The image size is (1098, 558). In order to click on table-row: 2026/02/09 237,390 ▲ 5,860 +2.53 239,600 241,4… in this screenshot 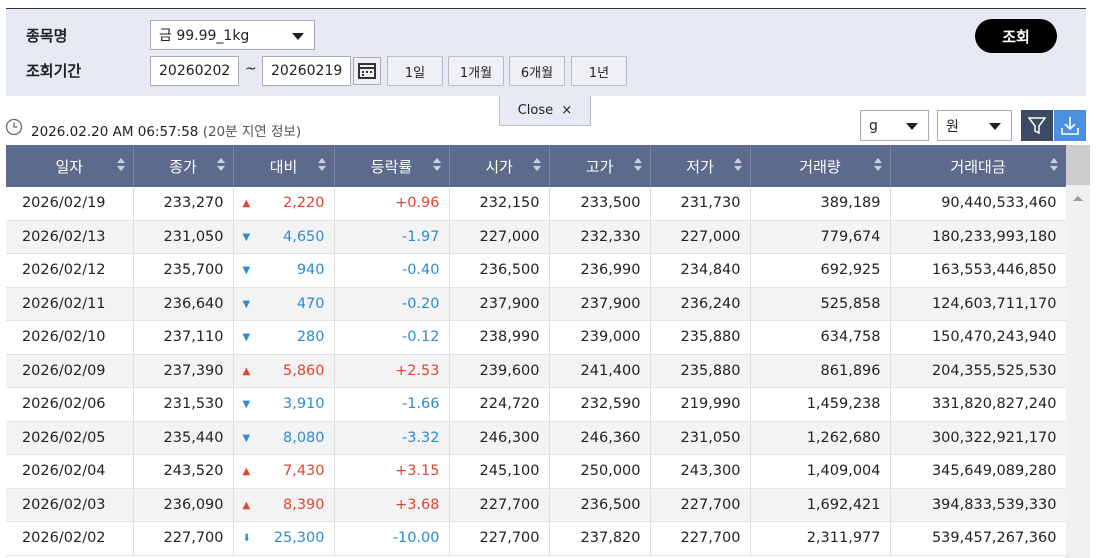, I will do `click(536, 371)`.